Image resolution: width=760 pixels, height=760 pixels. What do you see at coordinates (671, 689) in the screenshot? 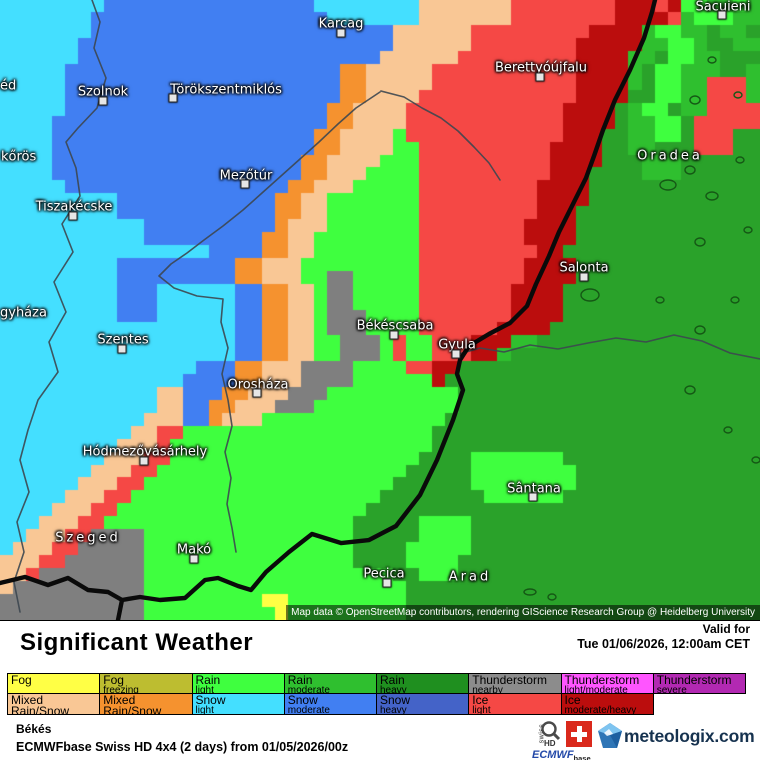
I see `legend-cell-sublabel: severe` at bounding box center [671, 689].